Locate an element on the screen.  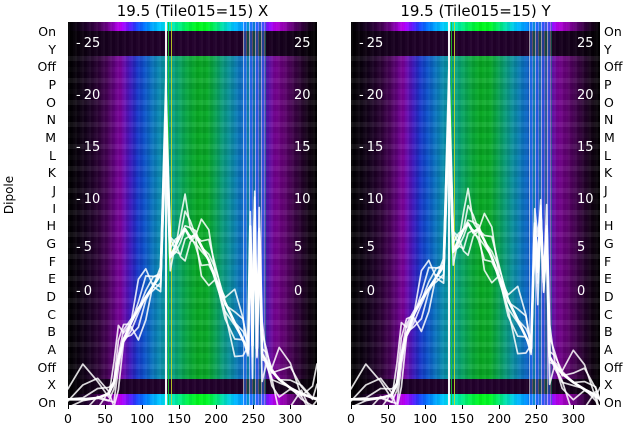
x-axis-left: 0 50 100 150 200 250 300 is located at coordinates (190, 421).